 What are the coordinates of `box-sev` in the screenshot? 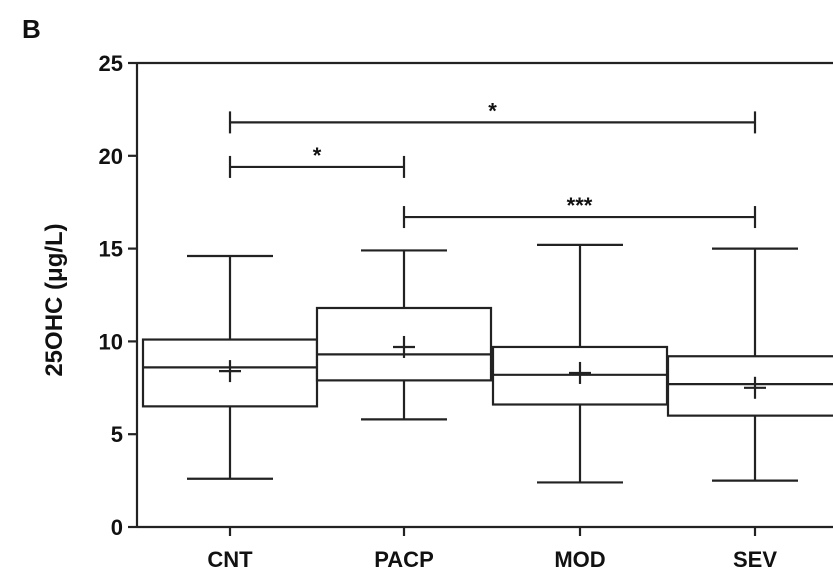 It's located at (749, 364).